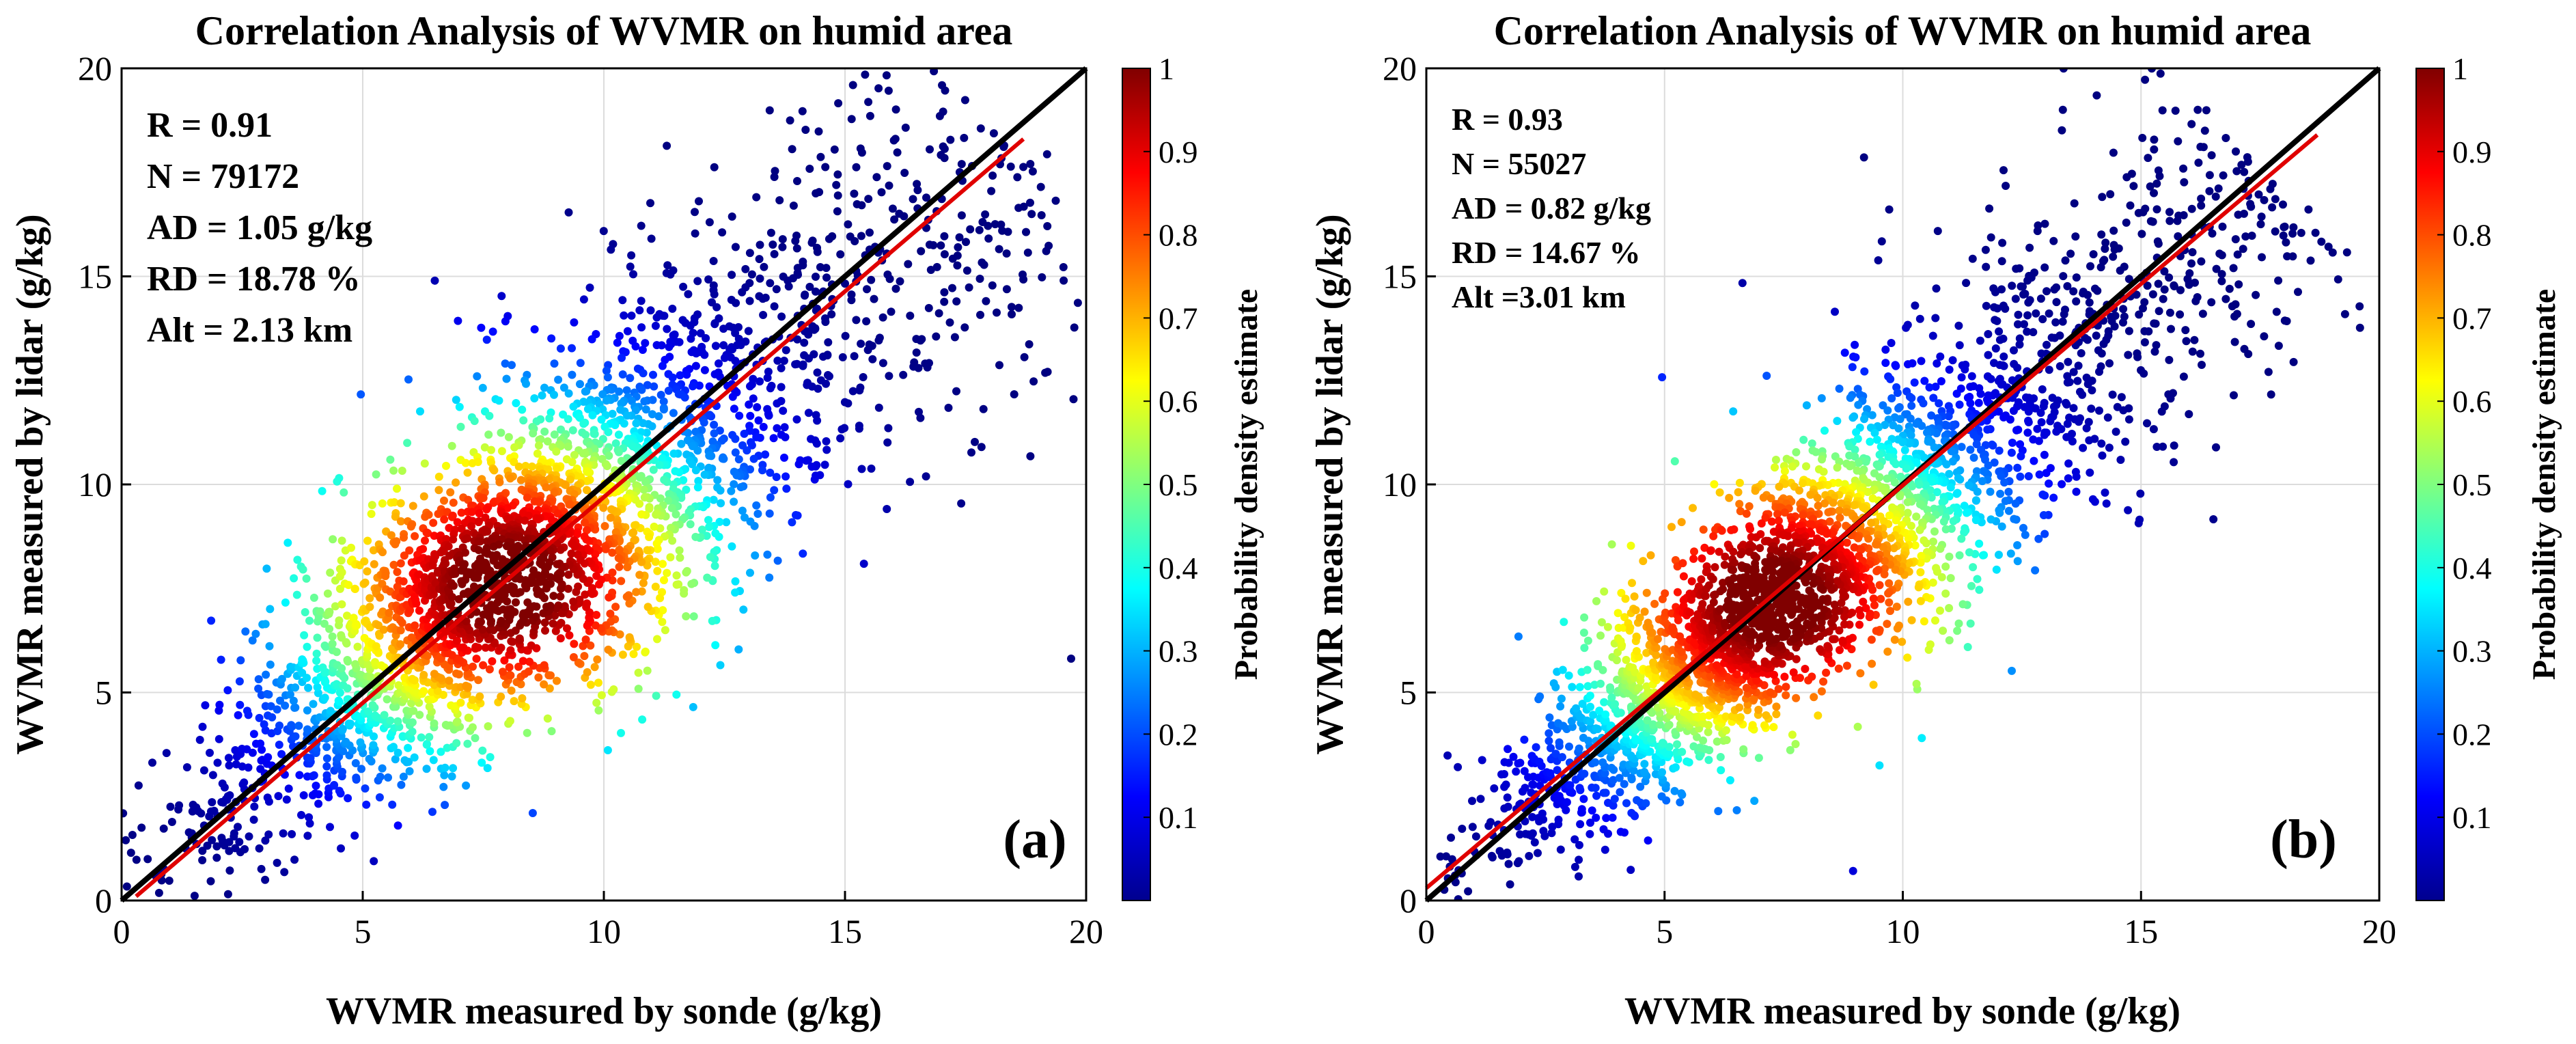 The height and width of the screenshot is (1044, 2576). What do you see at coordinates (604, 931) in the screenshot?
I see `x-tick-label: 10` at bounding box center [604, 931].